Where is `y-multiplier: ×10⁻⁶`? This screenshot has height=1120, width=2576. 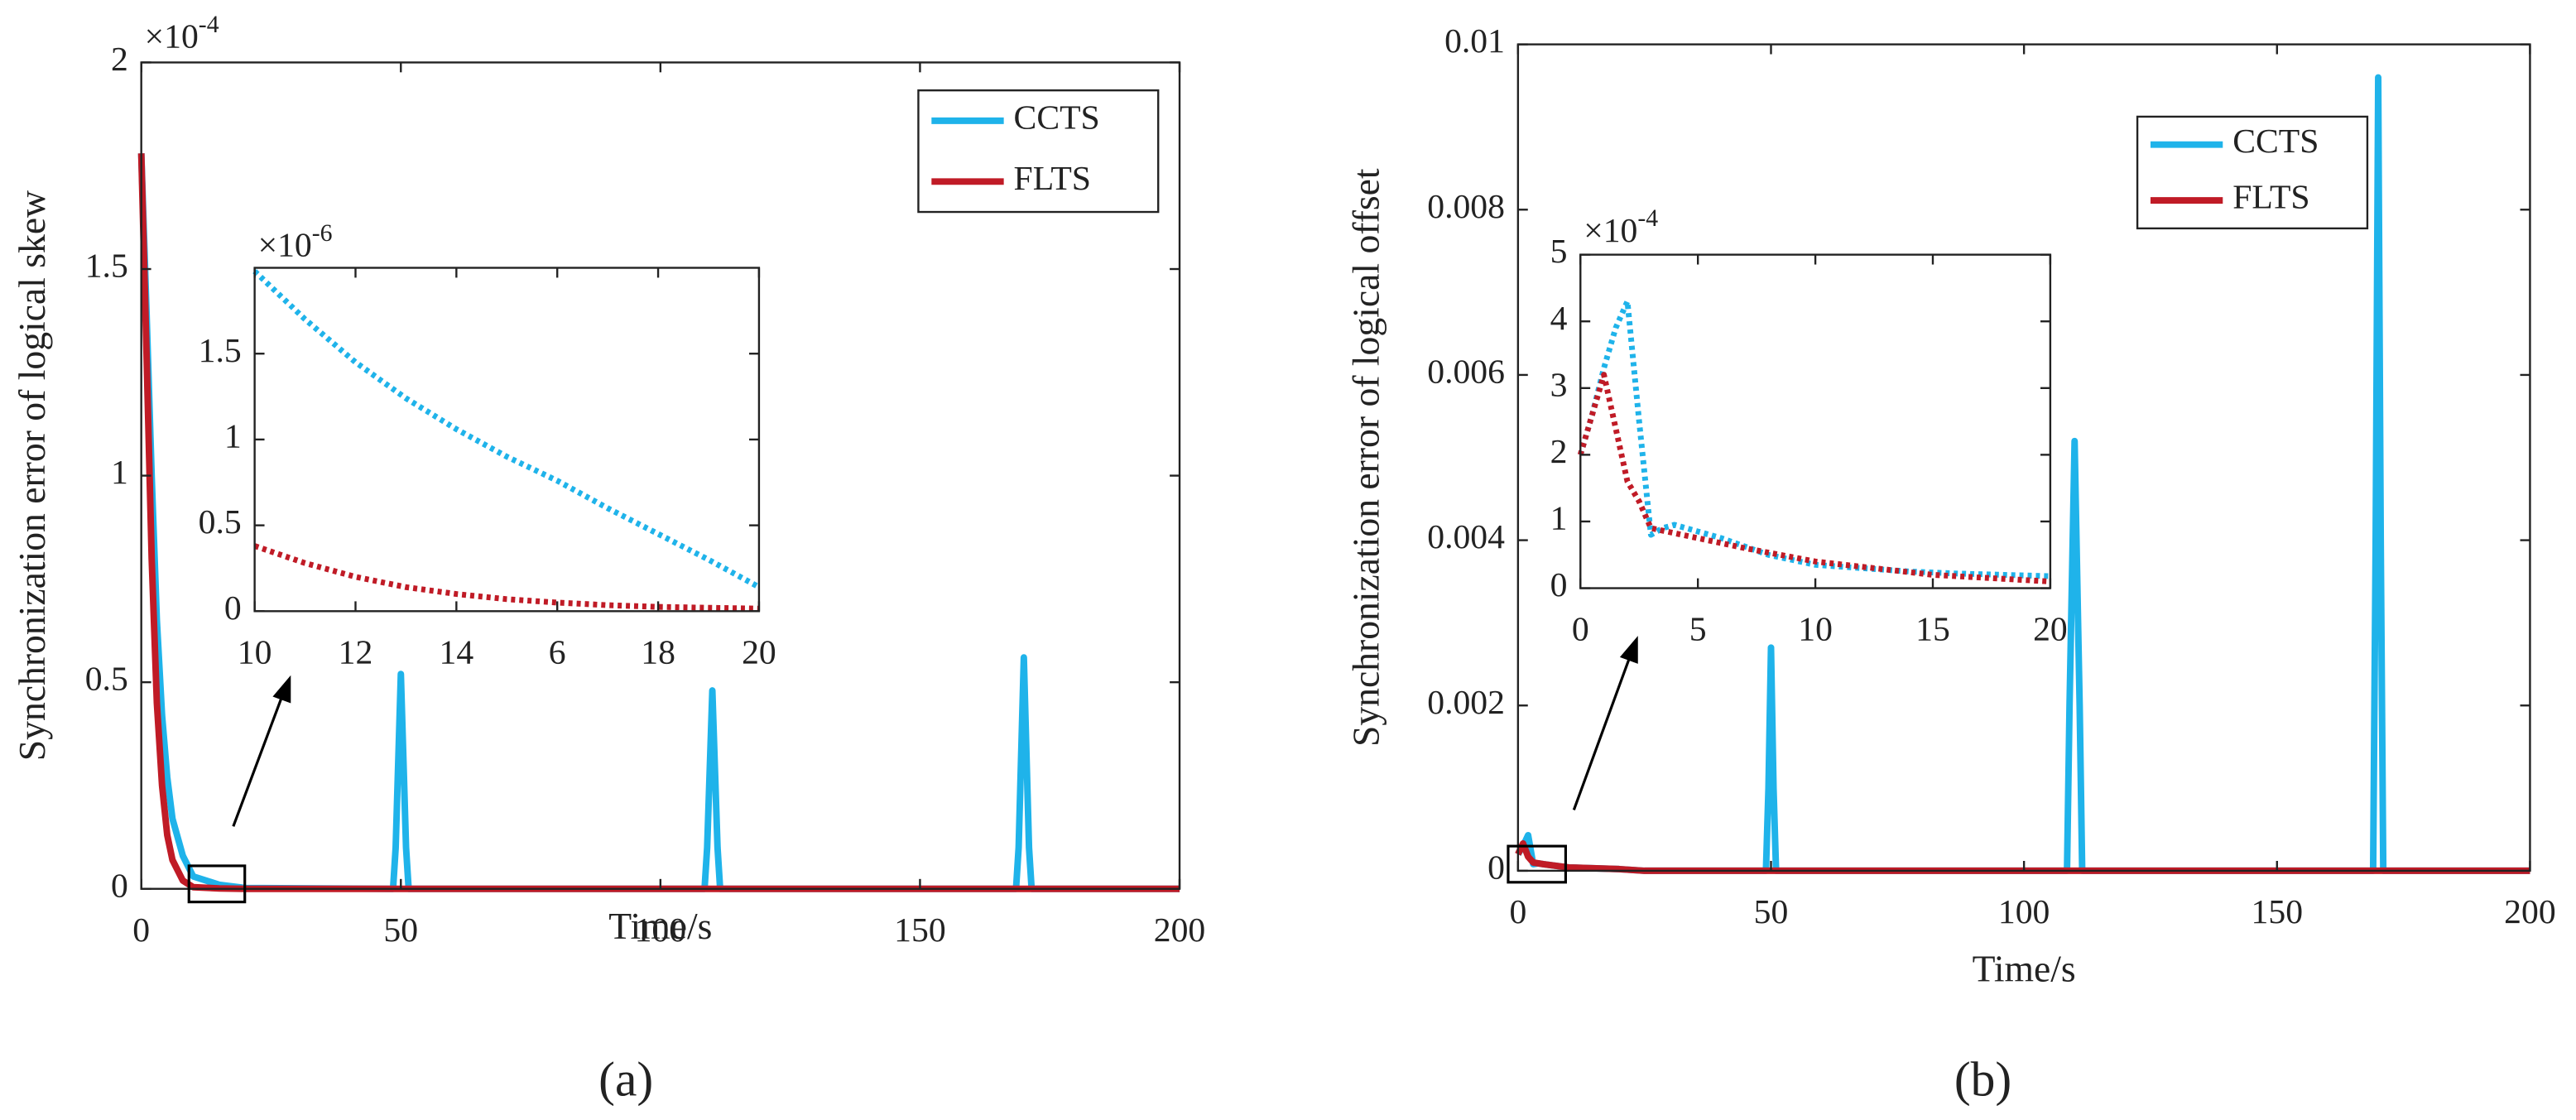
y-multiplier: ×10⁻⁶ is located at coordinates (295, 242).